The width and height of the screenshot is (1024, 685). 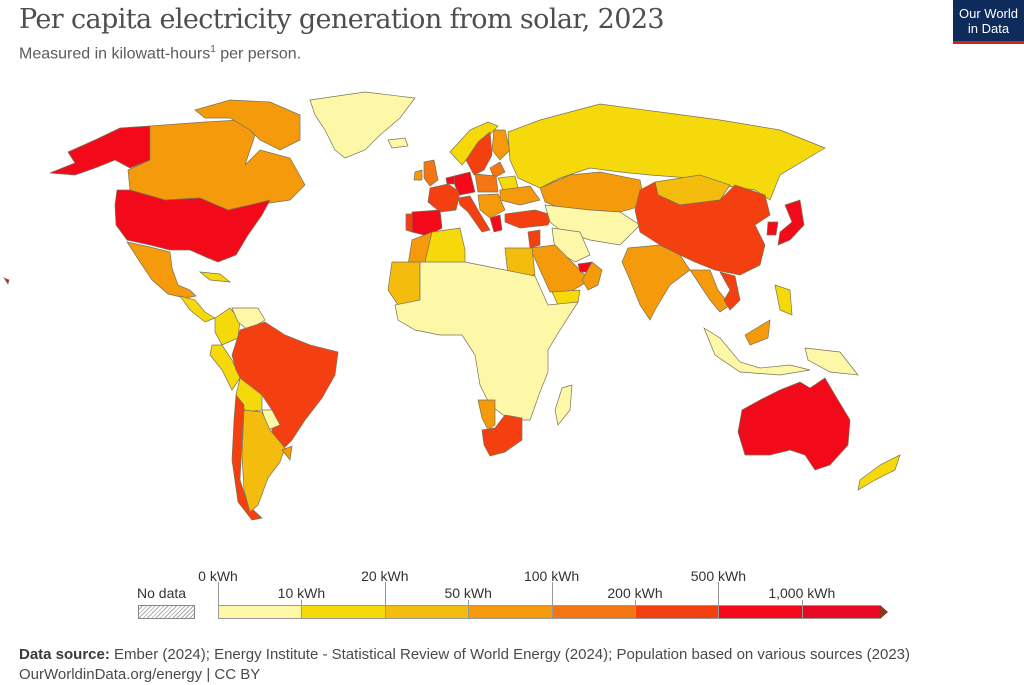 I want to click on region-baltics, so click(x=497, y=170).